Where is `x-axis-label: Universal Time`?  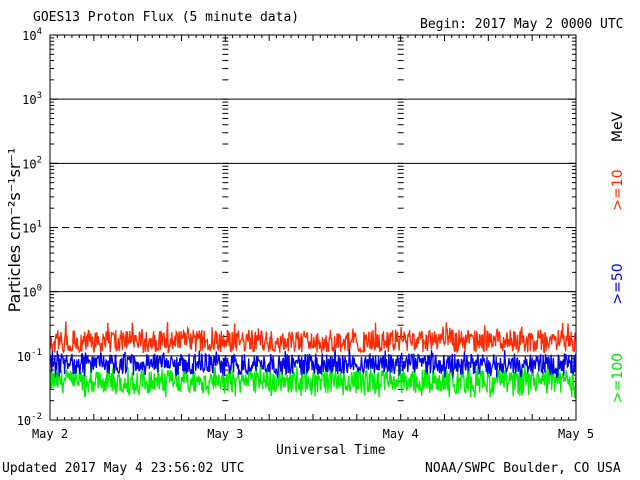
x-axis-label: Universal Time is located at coordinates (331, 450).